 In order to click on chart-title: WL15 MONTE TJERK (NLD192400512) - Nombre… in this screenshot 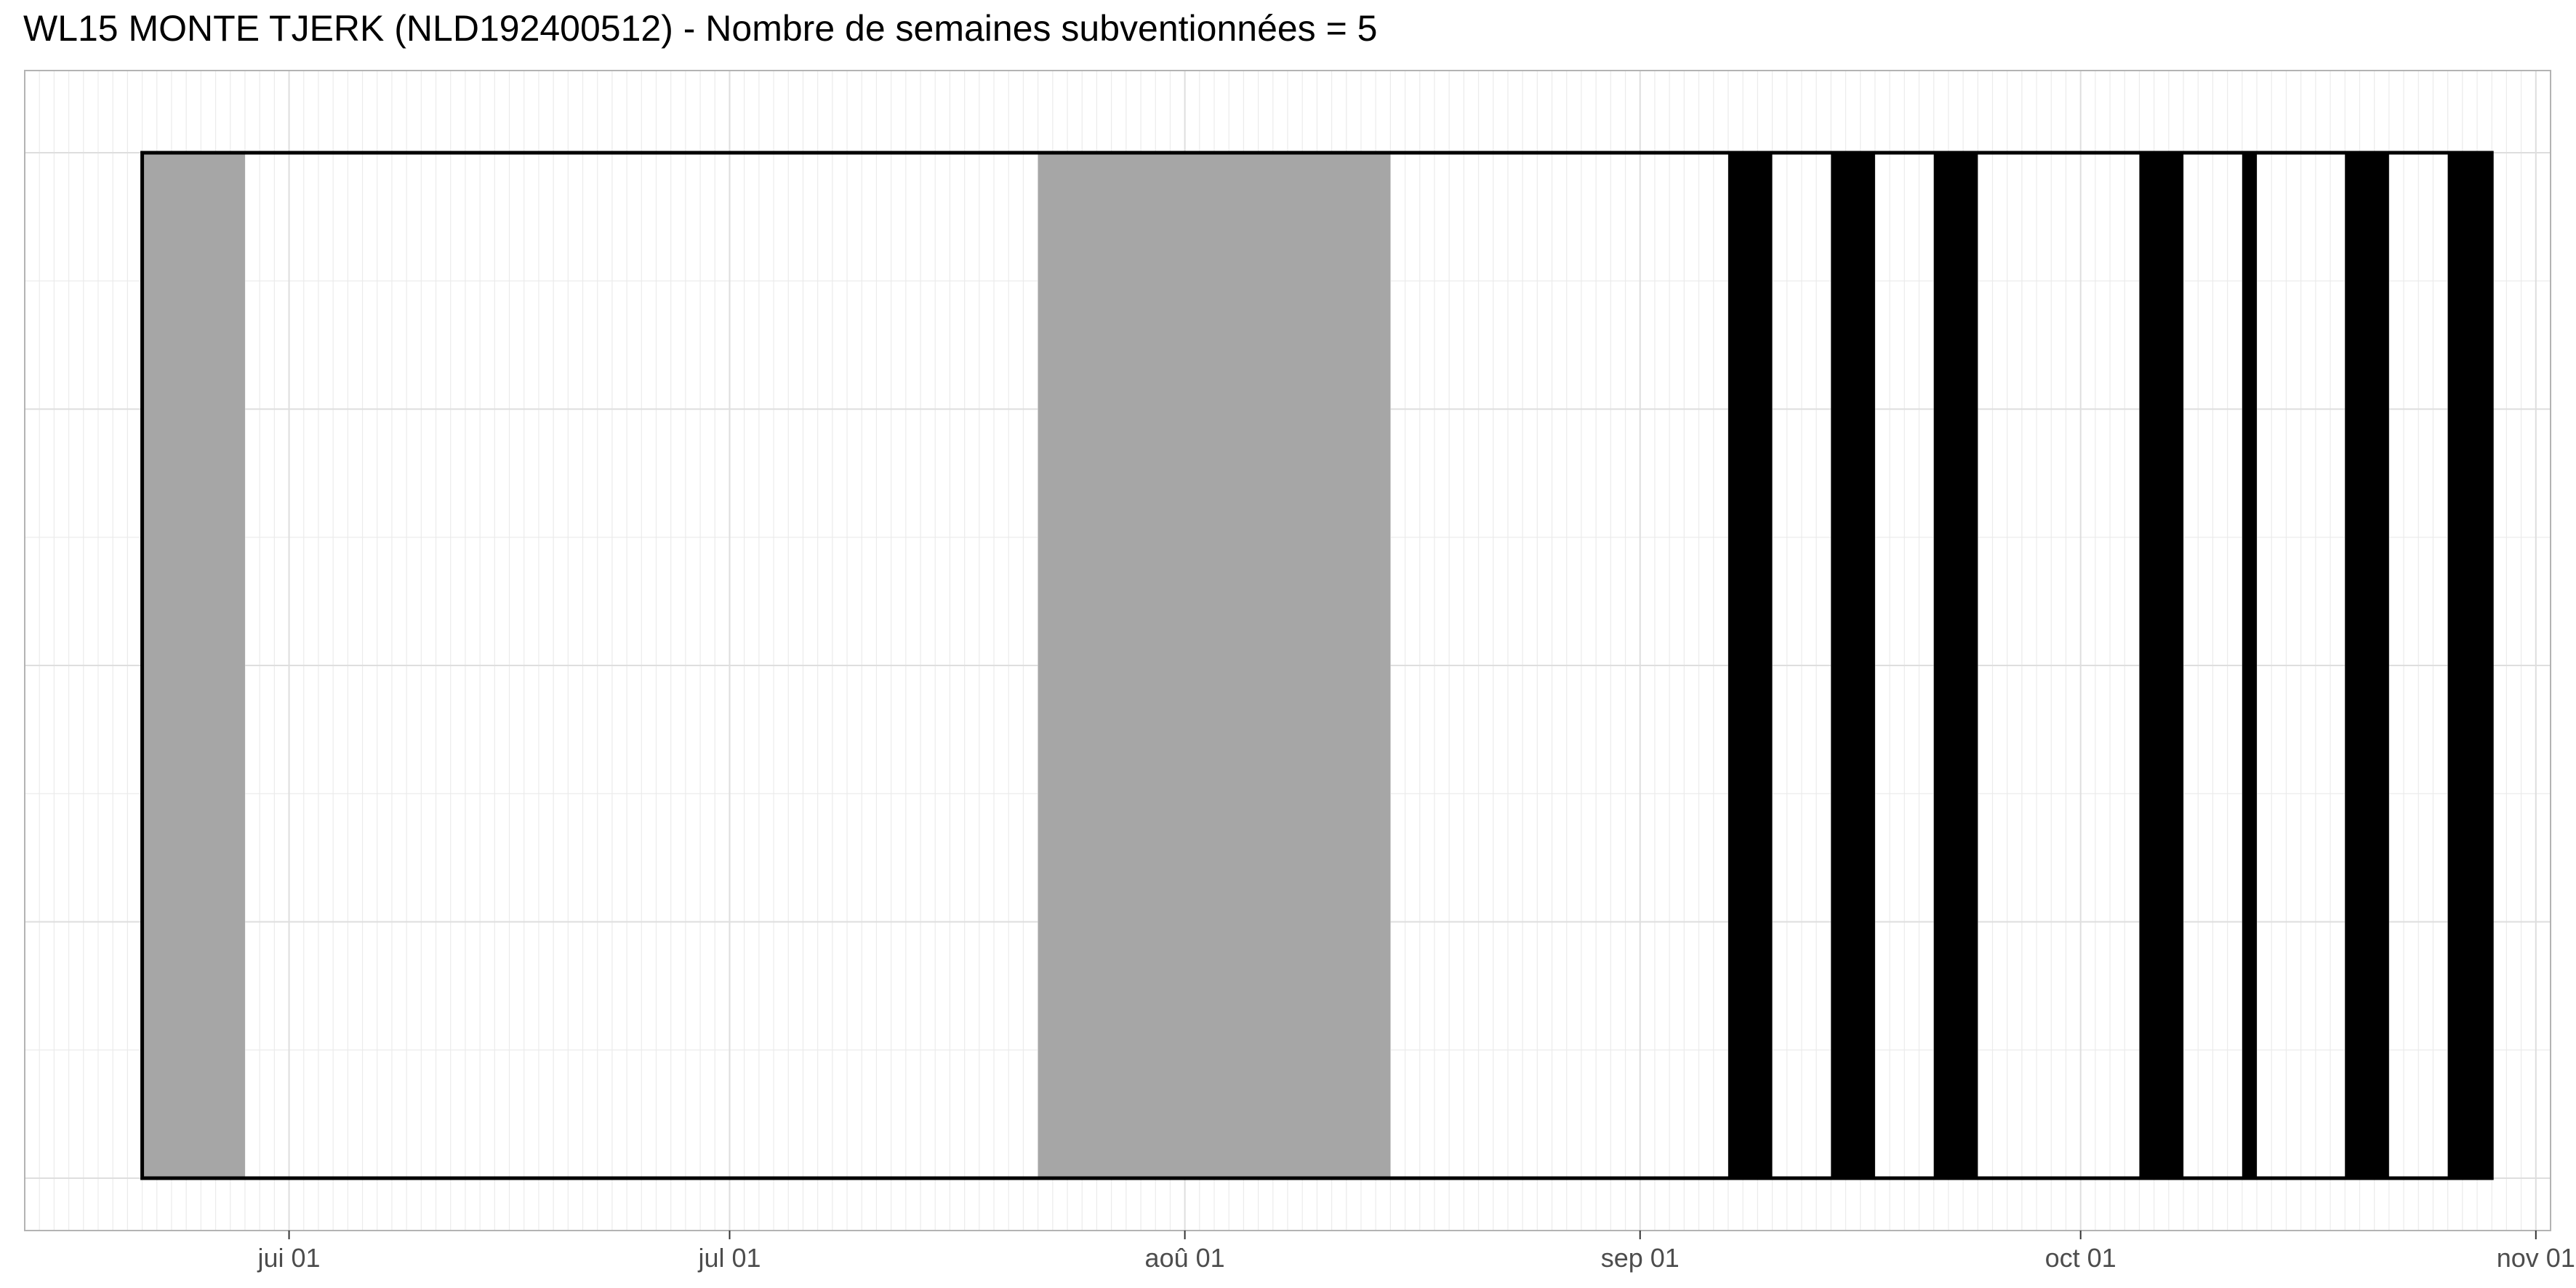, I will do `click(700, 28)`.